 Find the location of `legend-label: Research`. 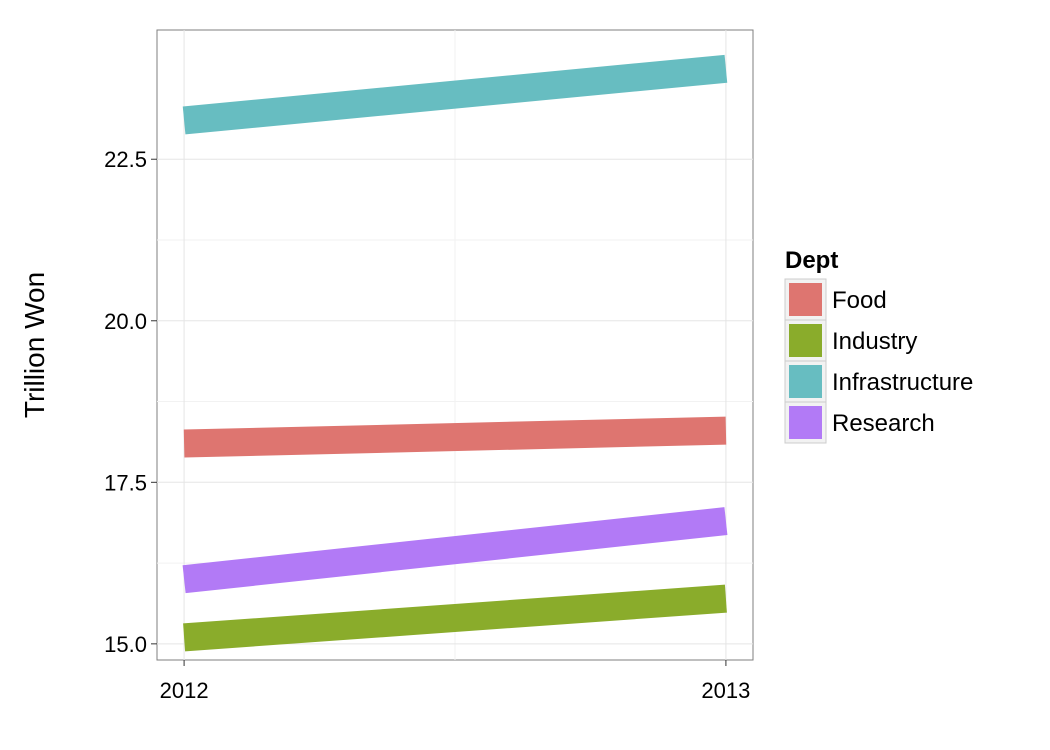

legend-label: Research is located at coordinates (883, 423).